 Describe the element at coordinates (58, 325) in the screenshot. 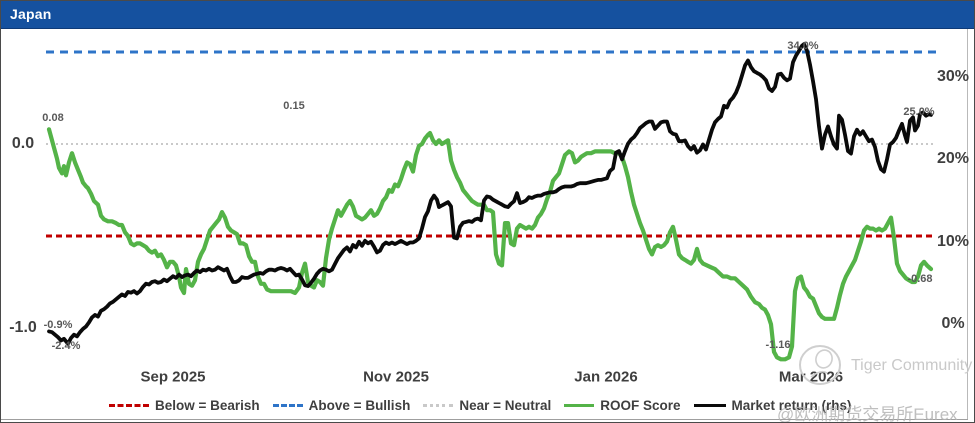

I see `data-label: -0.9%` at that location.